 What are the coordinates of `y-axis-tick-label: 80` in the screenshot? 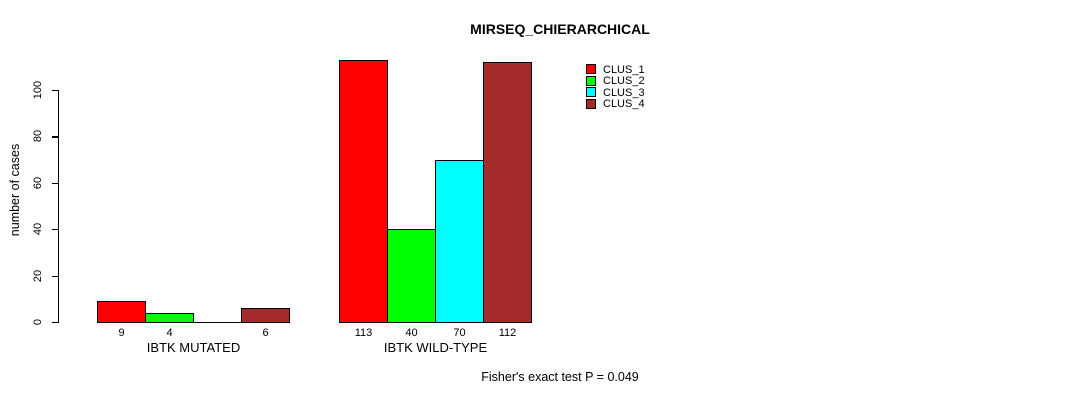 It's located at (38, 136).